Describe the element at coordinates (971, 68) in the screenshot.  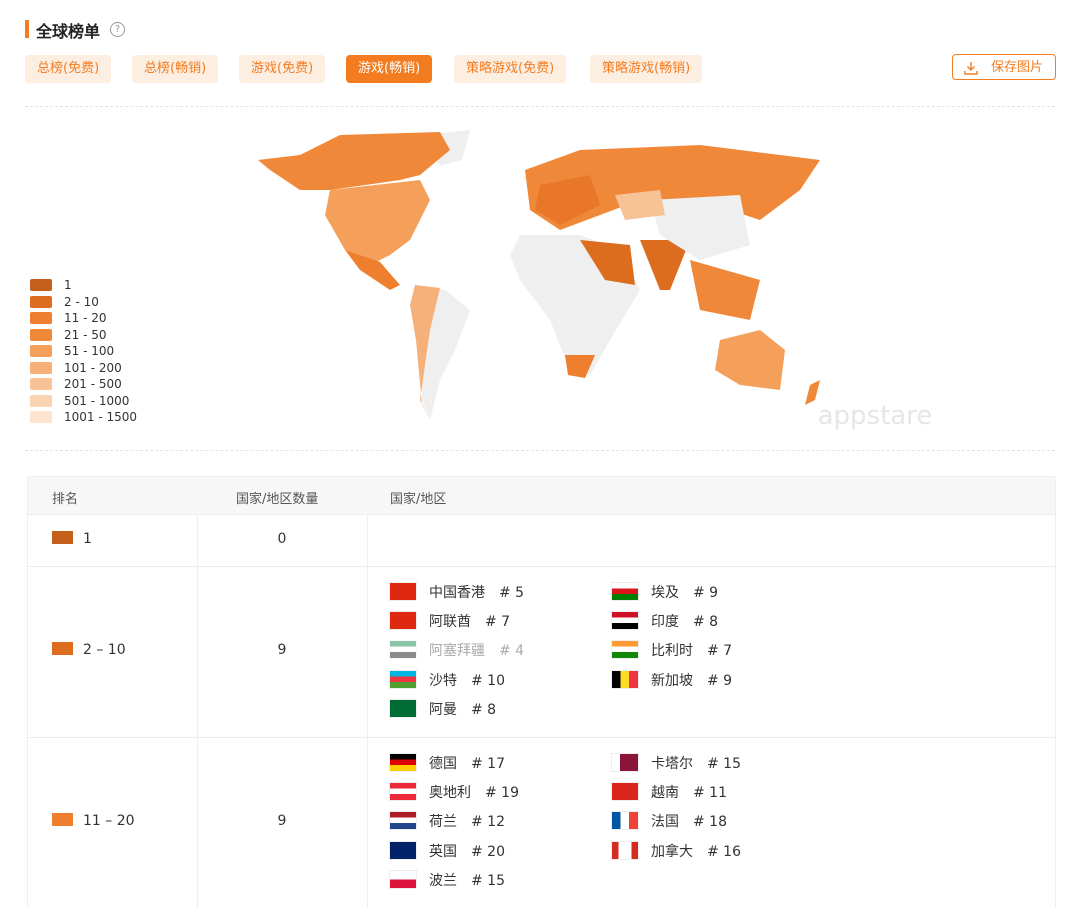
I see `download-icon` at that location.